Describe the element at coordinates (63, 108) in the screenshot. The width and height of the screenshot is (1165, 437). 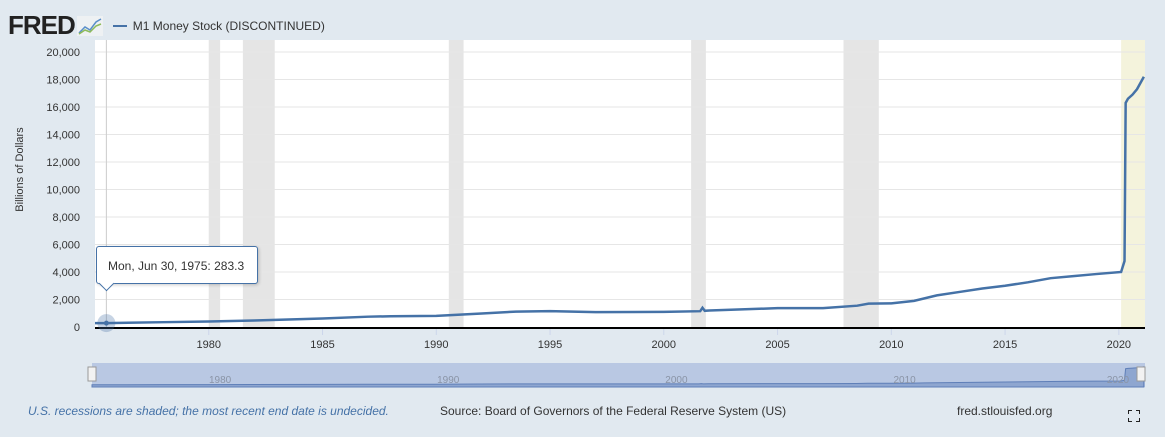
I see `y-tick-label: 16,000` at that location.